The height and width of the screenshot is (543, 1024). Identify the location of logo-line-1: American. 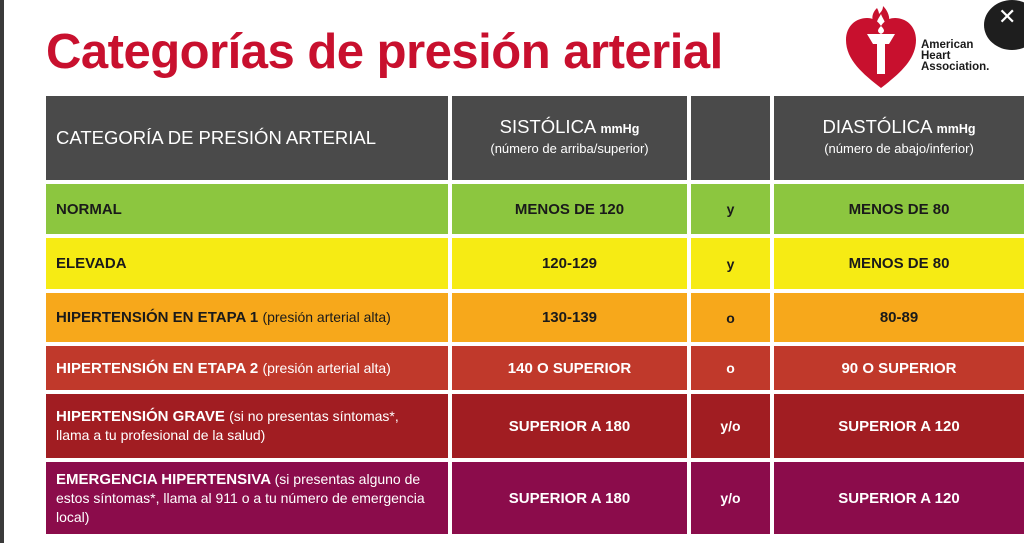
(947, 45).